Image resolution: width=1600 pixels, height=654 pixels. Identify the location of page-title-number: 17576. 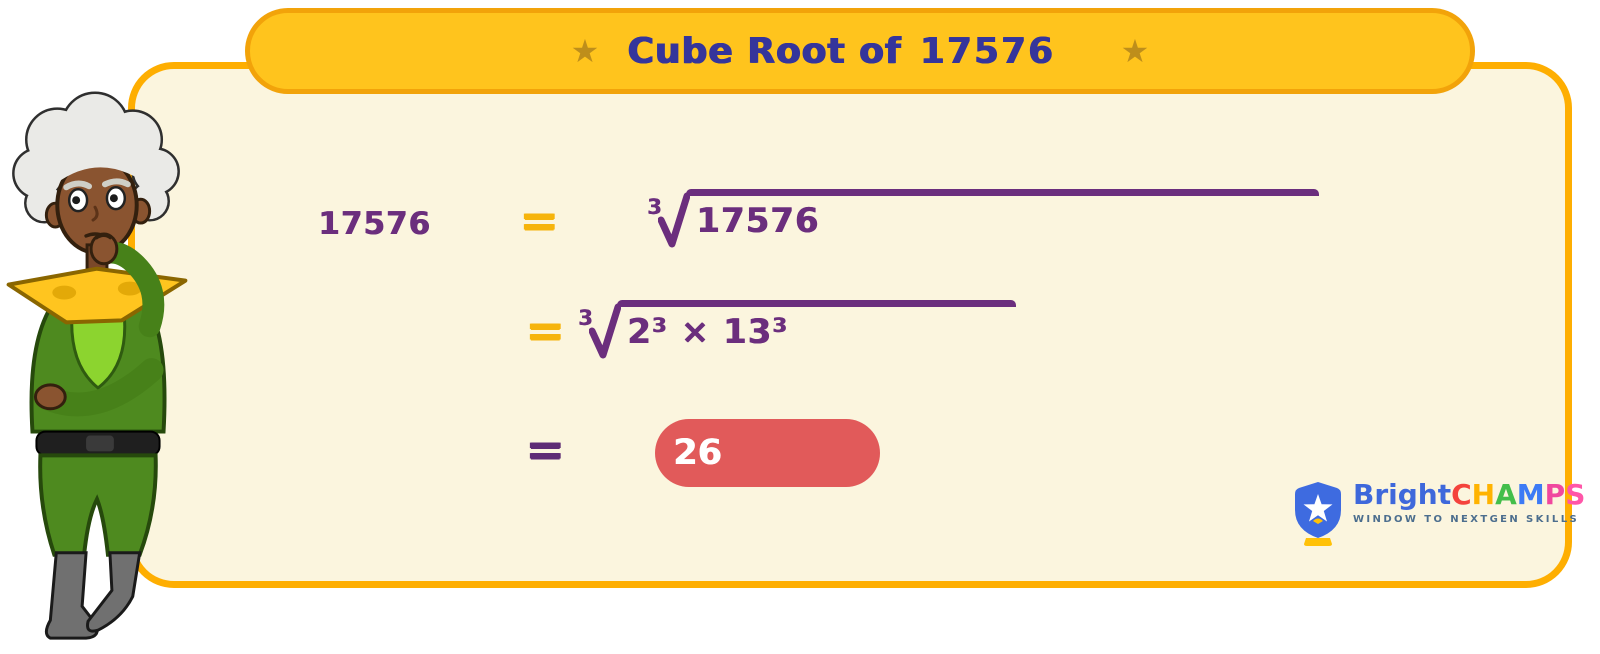
(987, 51).